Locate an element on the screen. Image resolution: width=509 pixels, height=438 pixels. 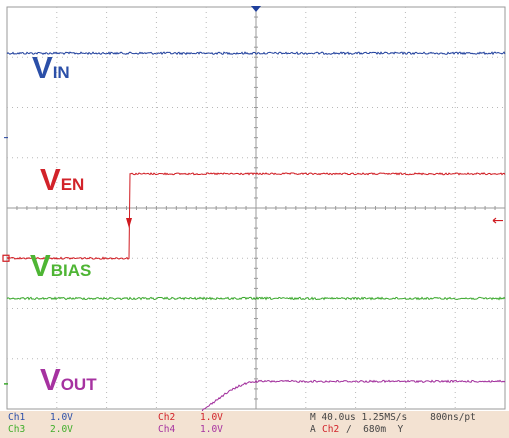
ch4-scale: 1.0V is located at coordinates (211, 429).